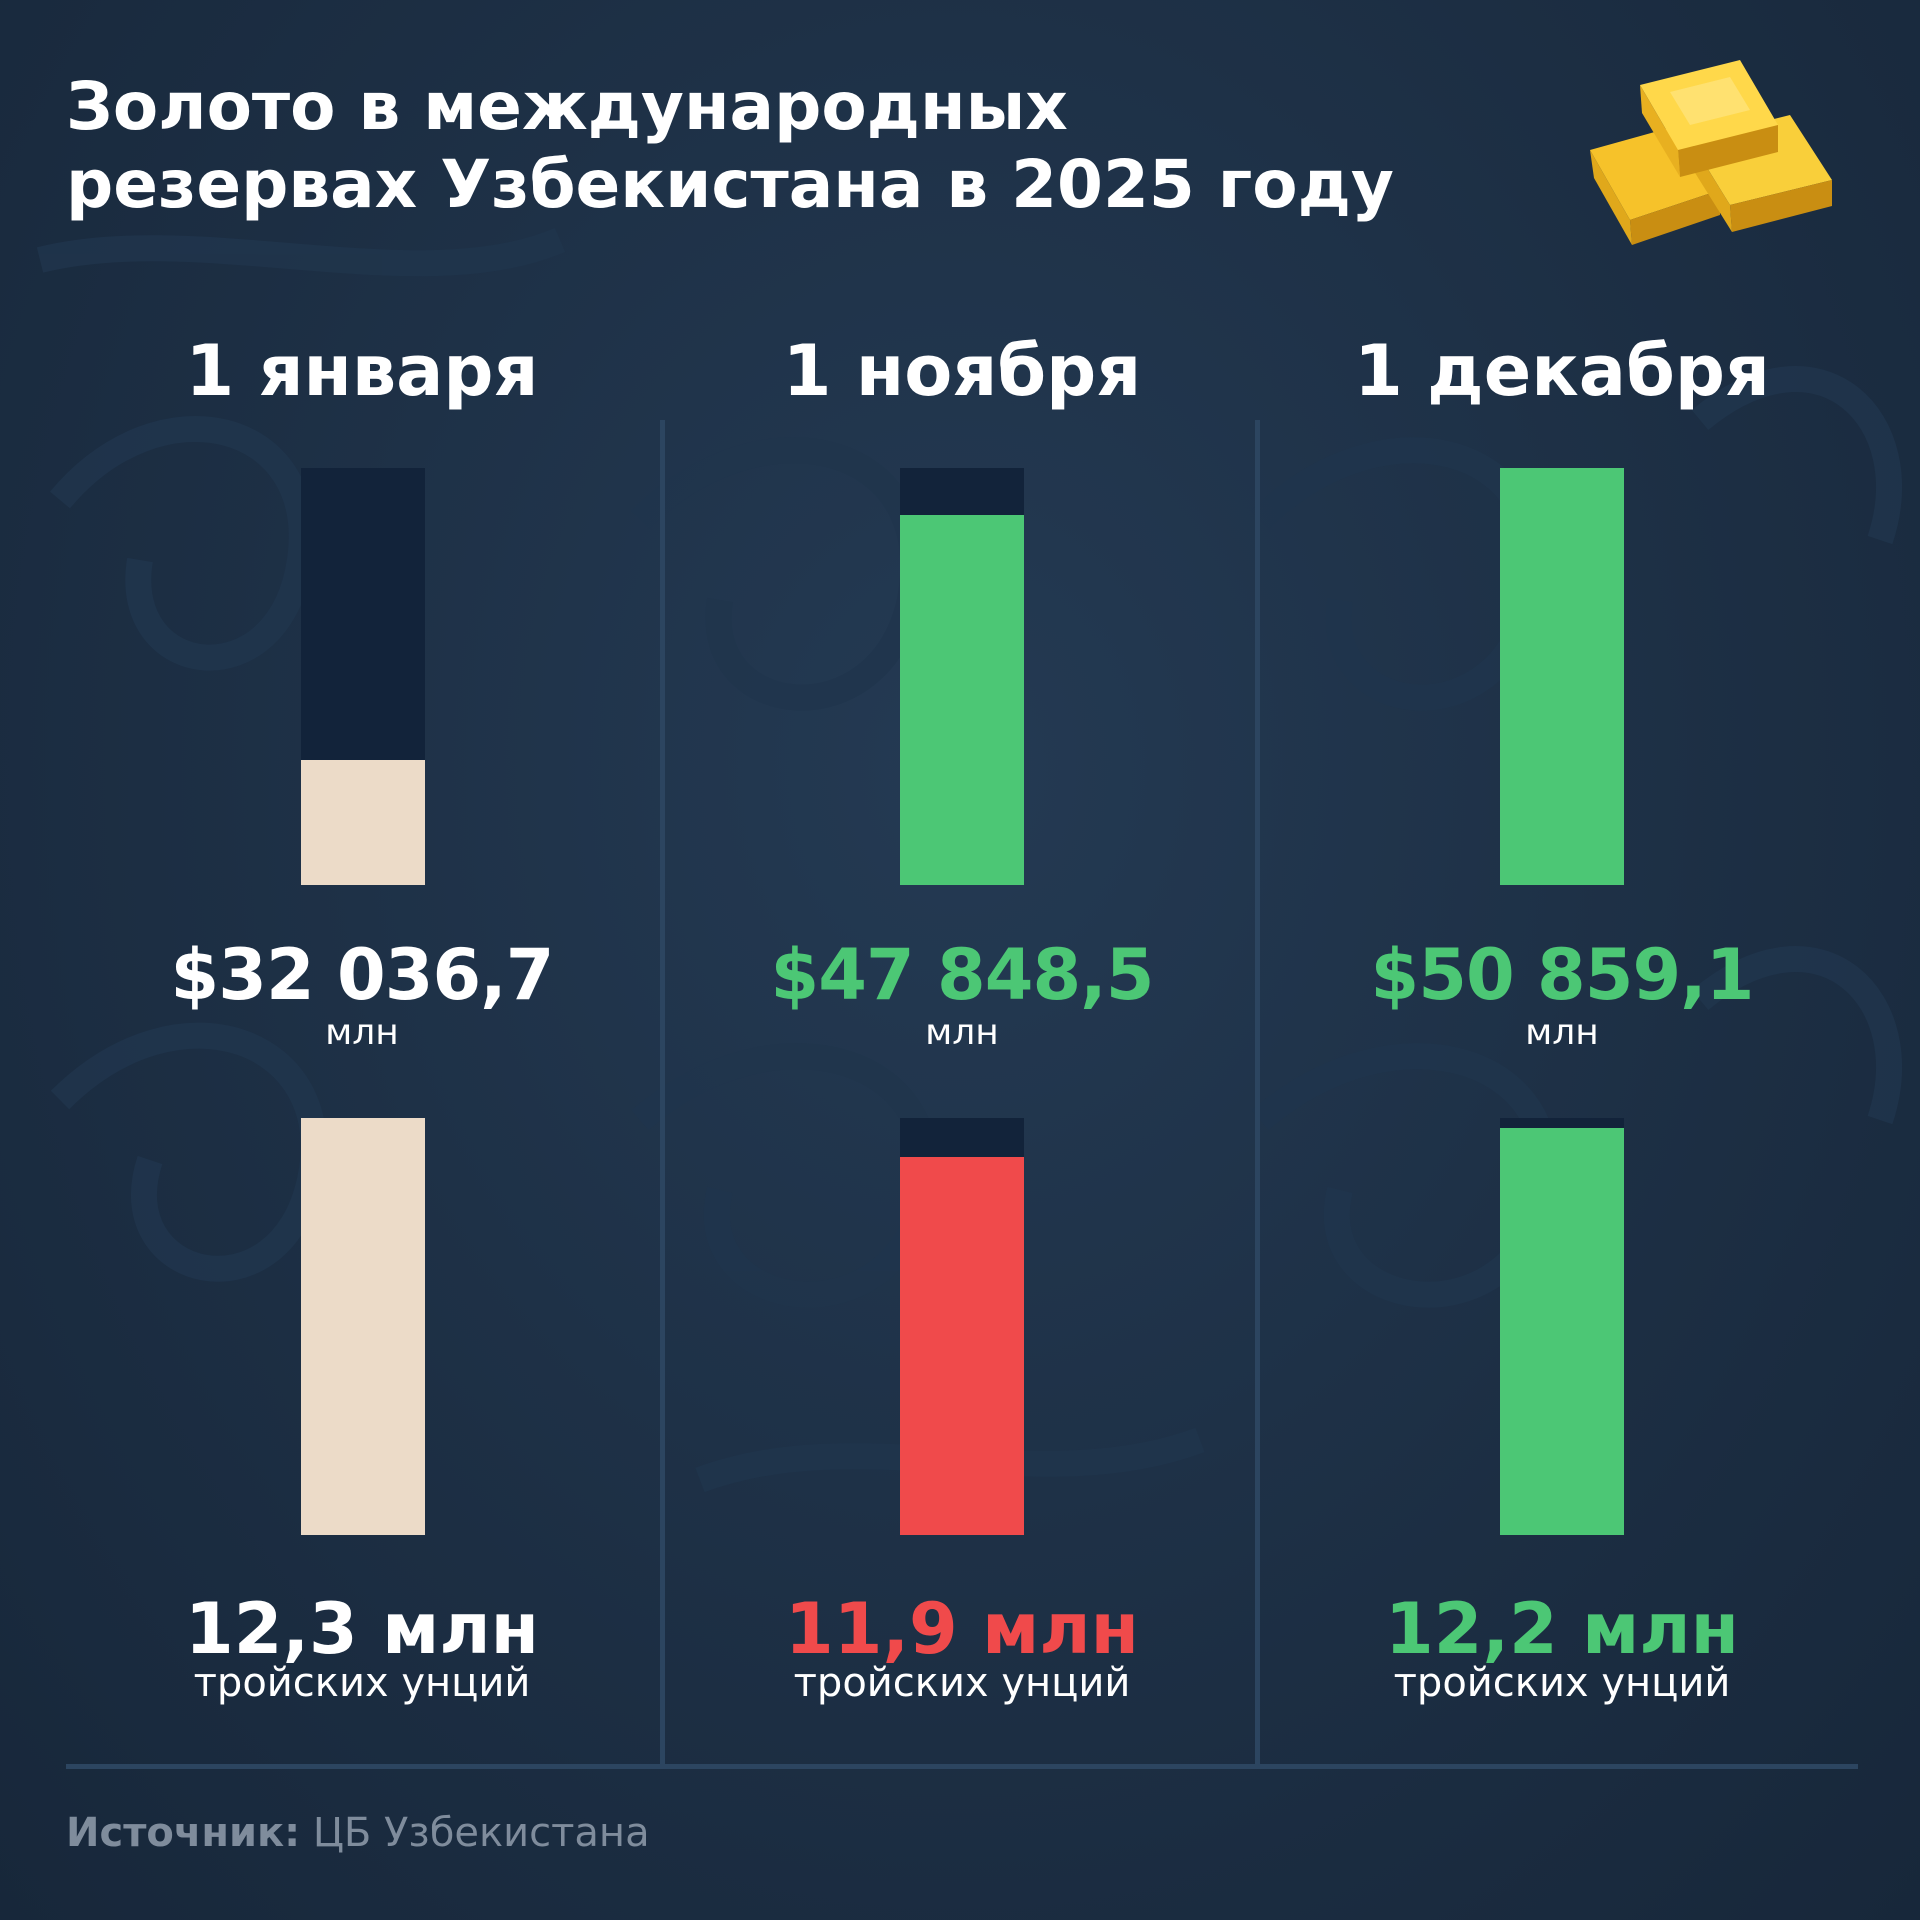 This screenshot has height=1920, width=1920. I want to click on usd-unit-label-2: млн, so click(1562, 1032).